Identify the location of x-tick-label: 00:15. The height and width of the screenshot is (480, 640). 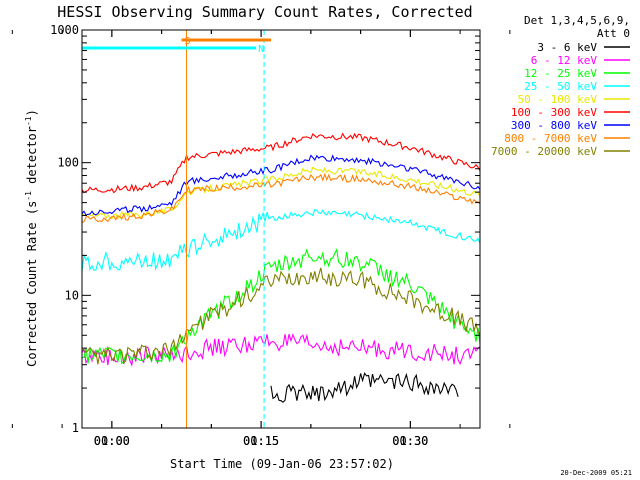
(261, 441).